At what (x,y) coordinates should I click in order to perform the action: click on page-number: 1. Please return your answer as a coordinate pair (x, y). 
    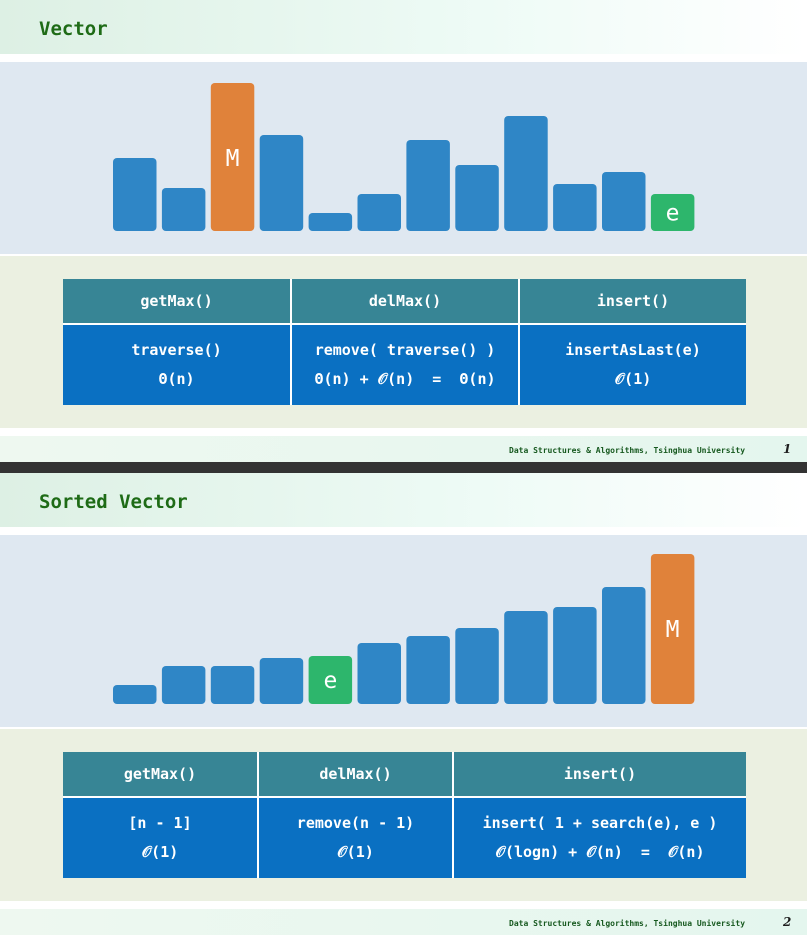
    Looking at the image, I should click on (787, 449).